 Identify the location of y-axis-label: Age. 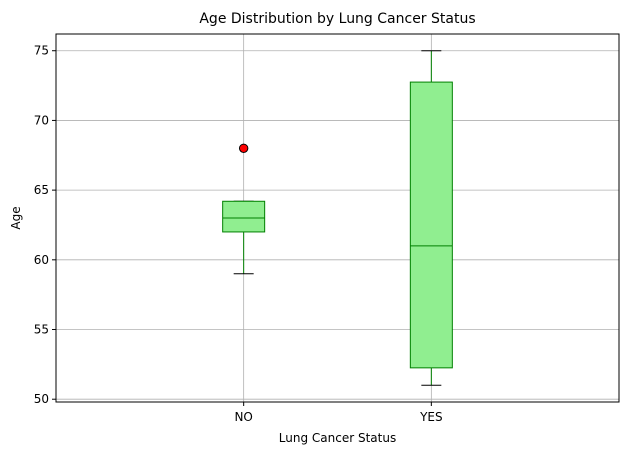
(16, 217).